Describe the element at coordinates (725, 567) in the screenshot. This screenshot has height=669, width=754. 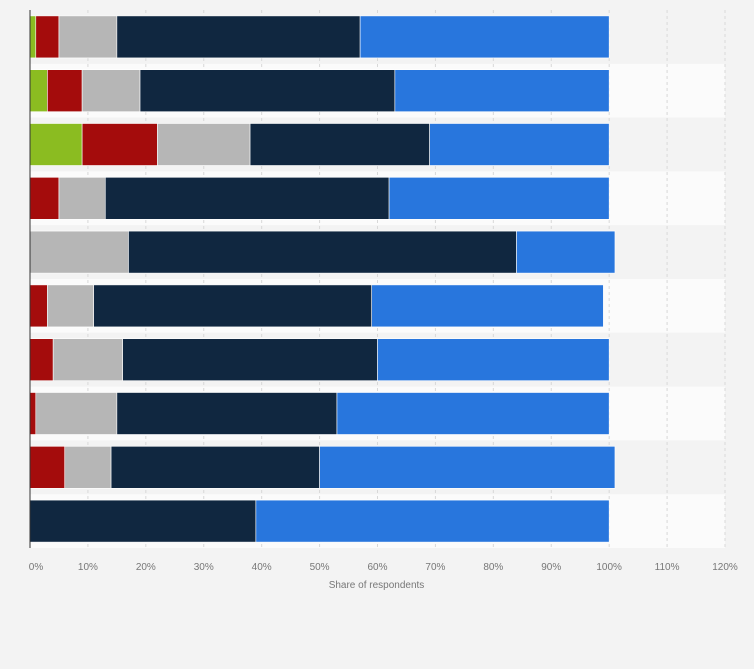
I see `x-tick-label: 120%` at that location.